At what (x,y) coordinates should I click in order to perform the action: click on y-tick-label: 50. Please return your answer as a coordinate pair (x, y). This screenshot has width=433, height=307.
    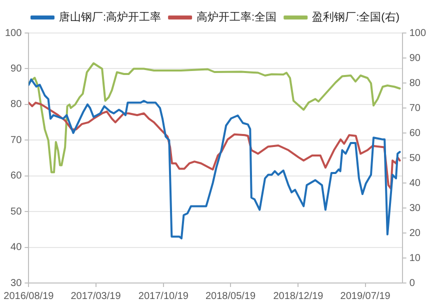
    Looking at the image, I should click on (16, 212).